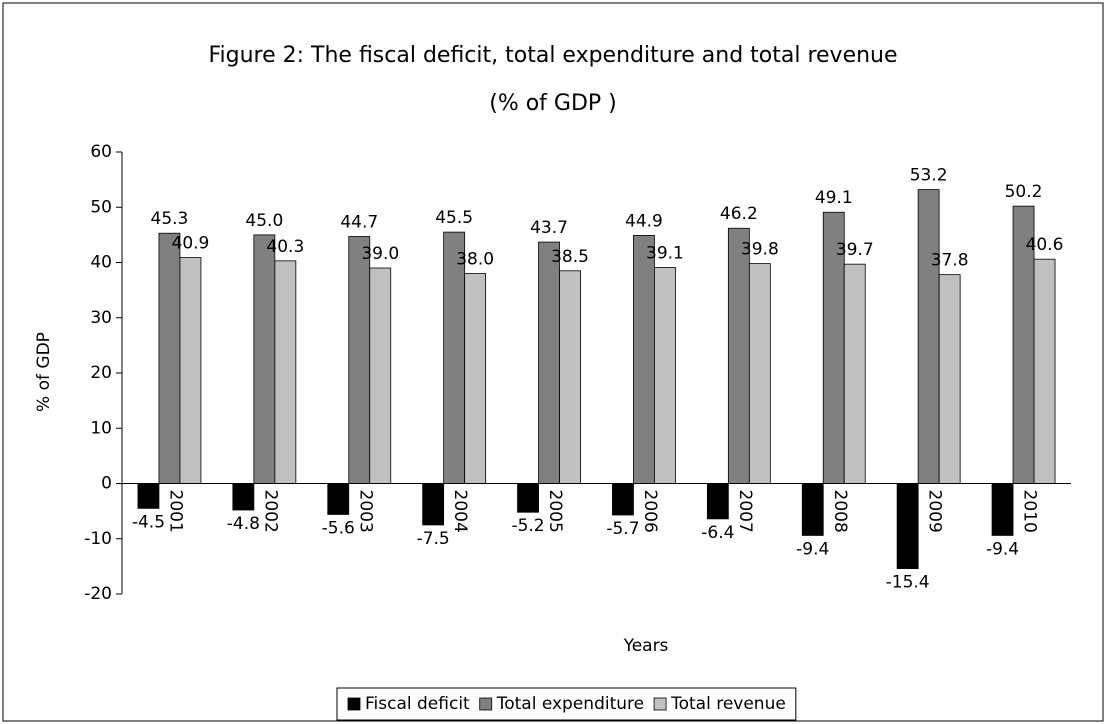  I want to click on value-label: 38.5, so click(570, 257).